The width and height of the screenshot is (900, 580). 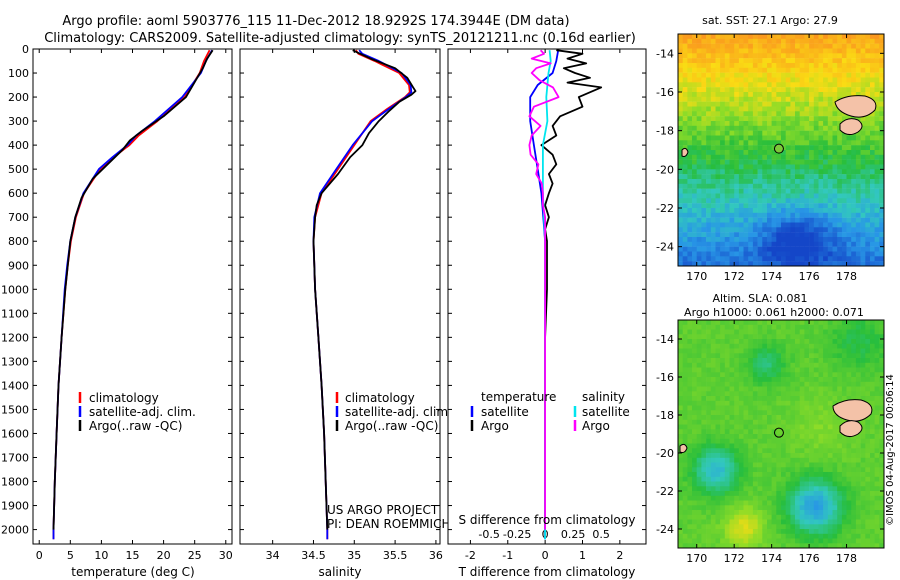 What do you see at coordinates (665, 491) in the screenshot?
I see `map-y-tick-label: -22` at bounding box center [665, 491].